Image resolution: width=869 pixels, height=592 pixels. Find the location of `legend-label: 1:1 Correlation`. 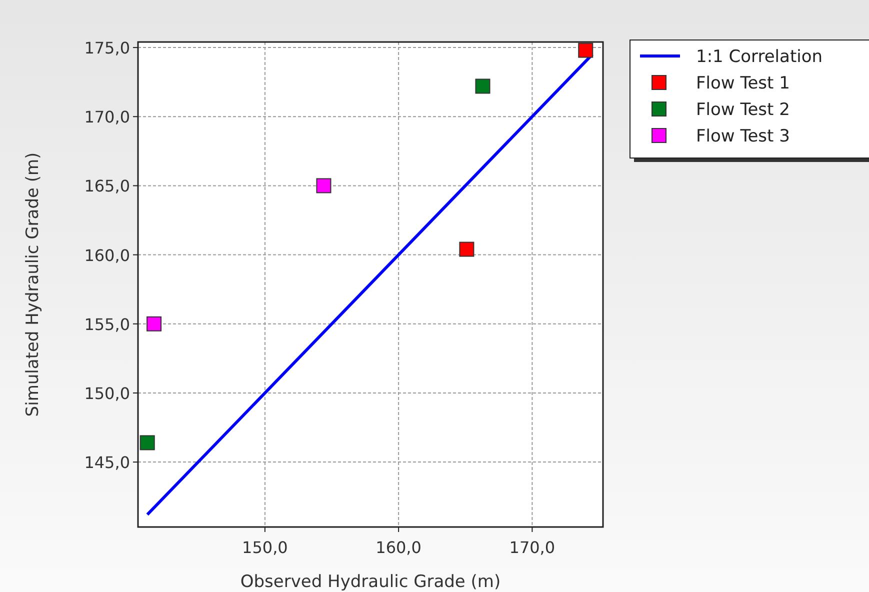

legend-label: 1:1 Correlation is located at coordinates (759, 57).